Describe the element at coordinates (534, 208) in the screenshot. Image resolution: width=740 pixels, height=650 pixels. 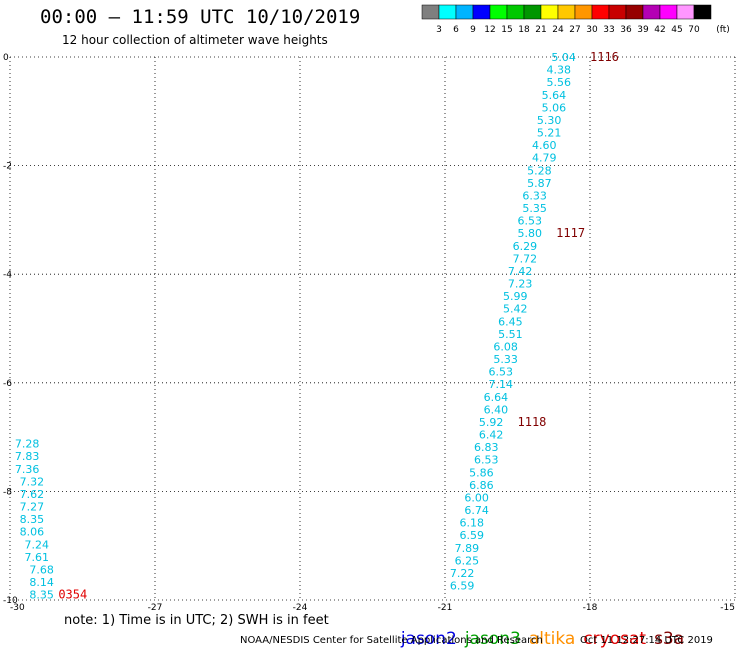
I see `wave-height-point: 5.35` at that location.